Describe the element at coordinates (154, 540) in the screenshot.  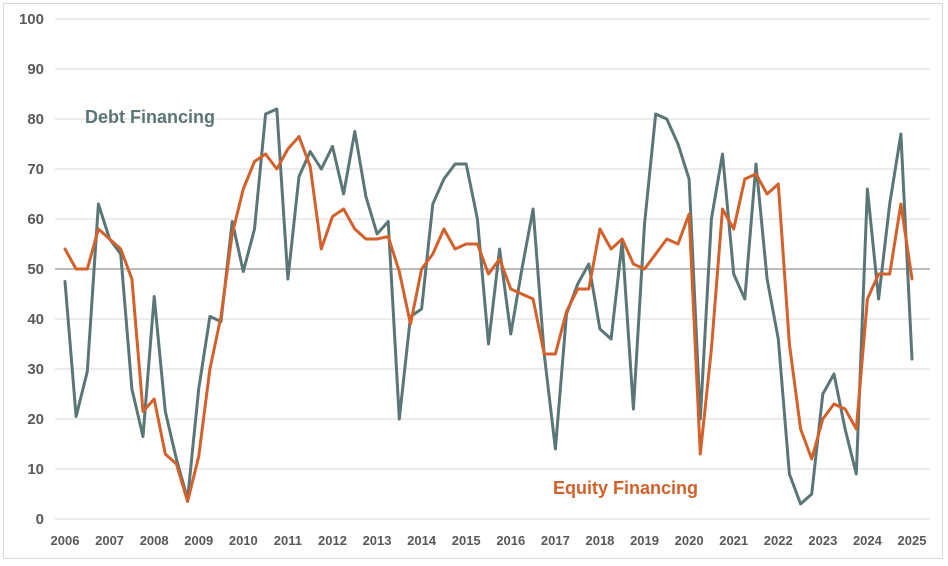
I see `x-tick-label: 2008` at that location.